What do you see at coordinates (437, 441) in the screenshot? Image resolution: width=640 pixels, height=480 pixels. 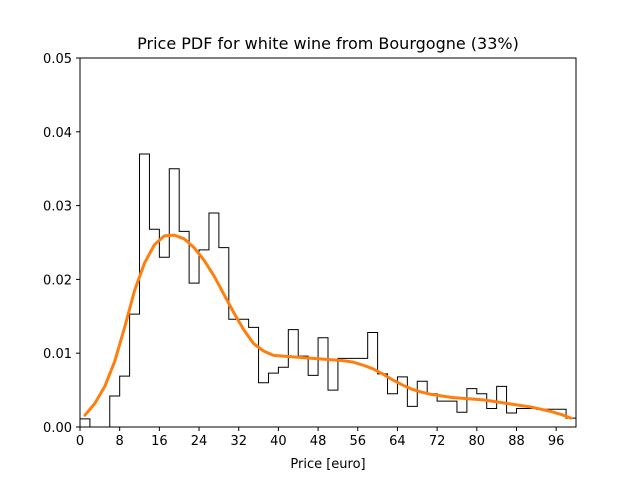 I see `x-tick-label: 72` at bounding box center [437, 441].